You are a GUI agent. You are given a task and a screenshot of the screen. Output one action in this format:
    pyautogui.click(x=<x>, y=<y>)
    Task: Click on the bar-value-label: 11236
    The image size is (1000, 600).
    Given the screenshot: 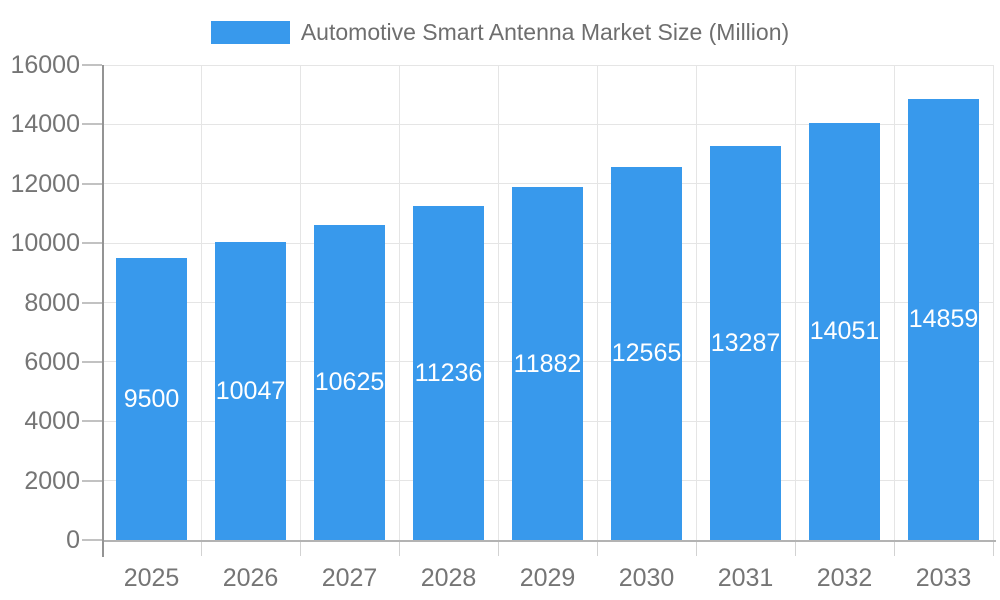 What is the action you would take?
    pyautogui.click(x=448, y=373)
    